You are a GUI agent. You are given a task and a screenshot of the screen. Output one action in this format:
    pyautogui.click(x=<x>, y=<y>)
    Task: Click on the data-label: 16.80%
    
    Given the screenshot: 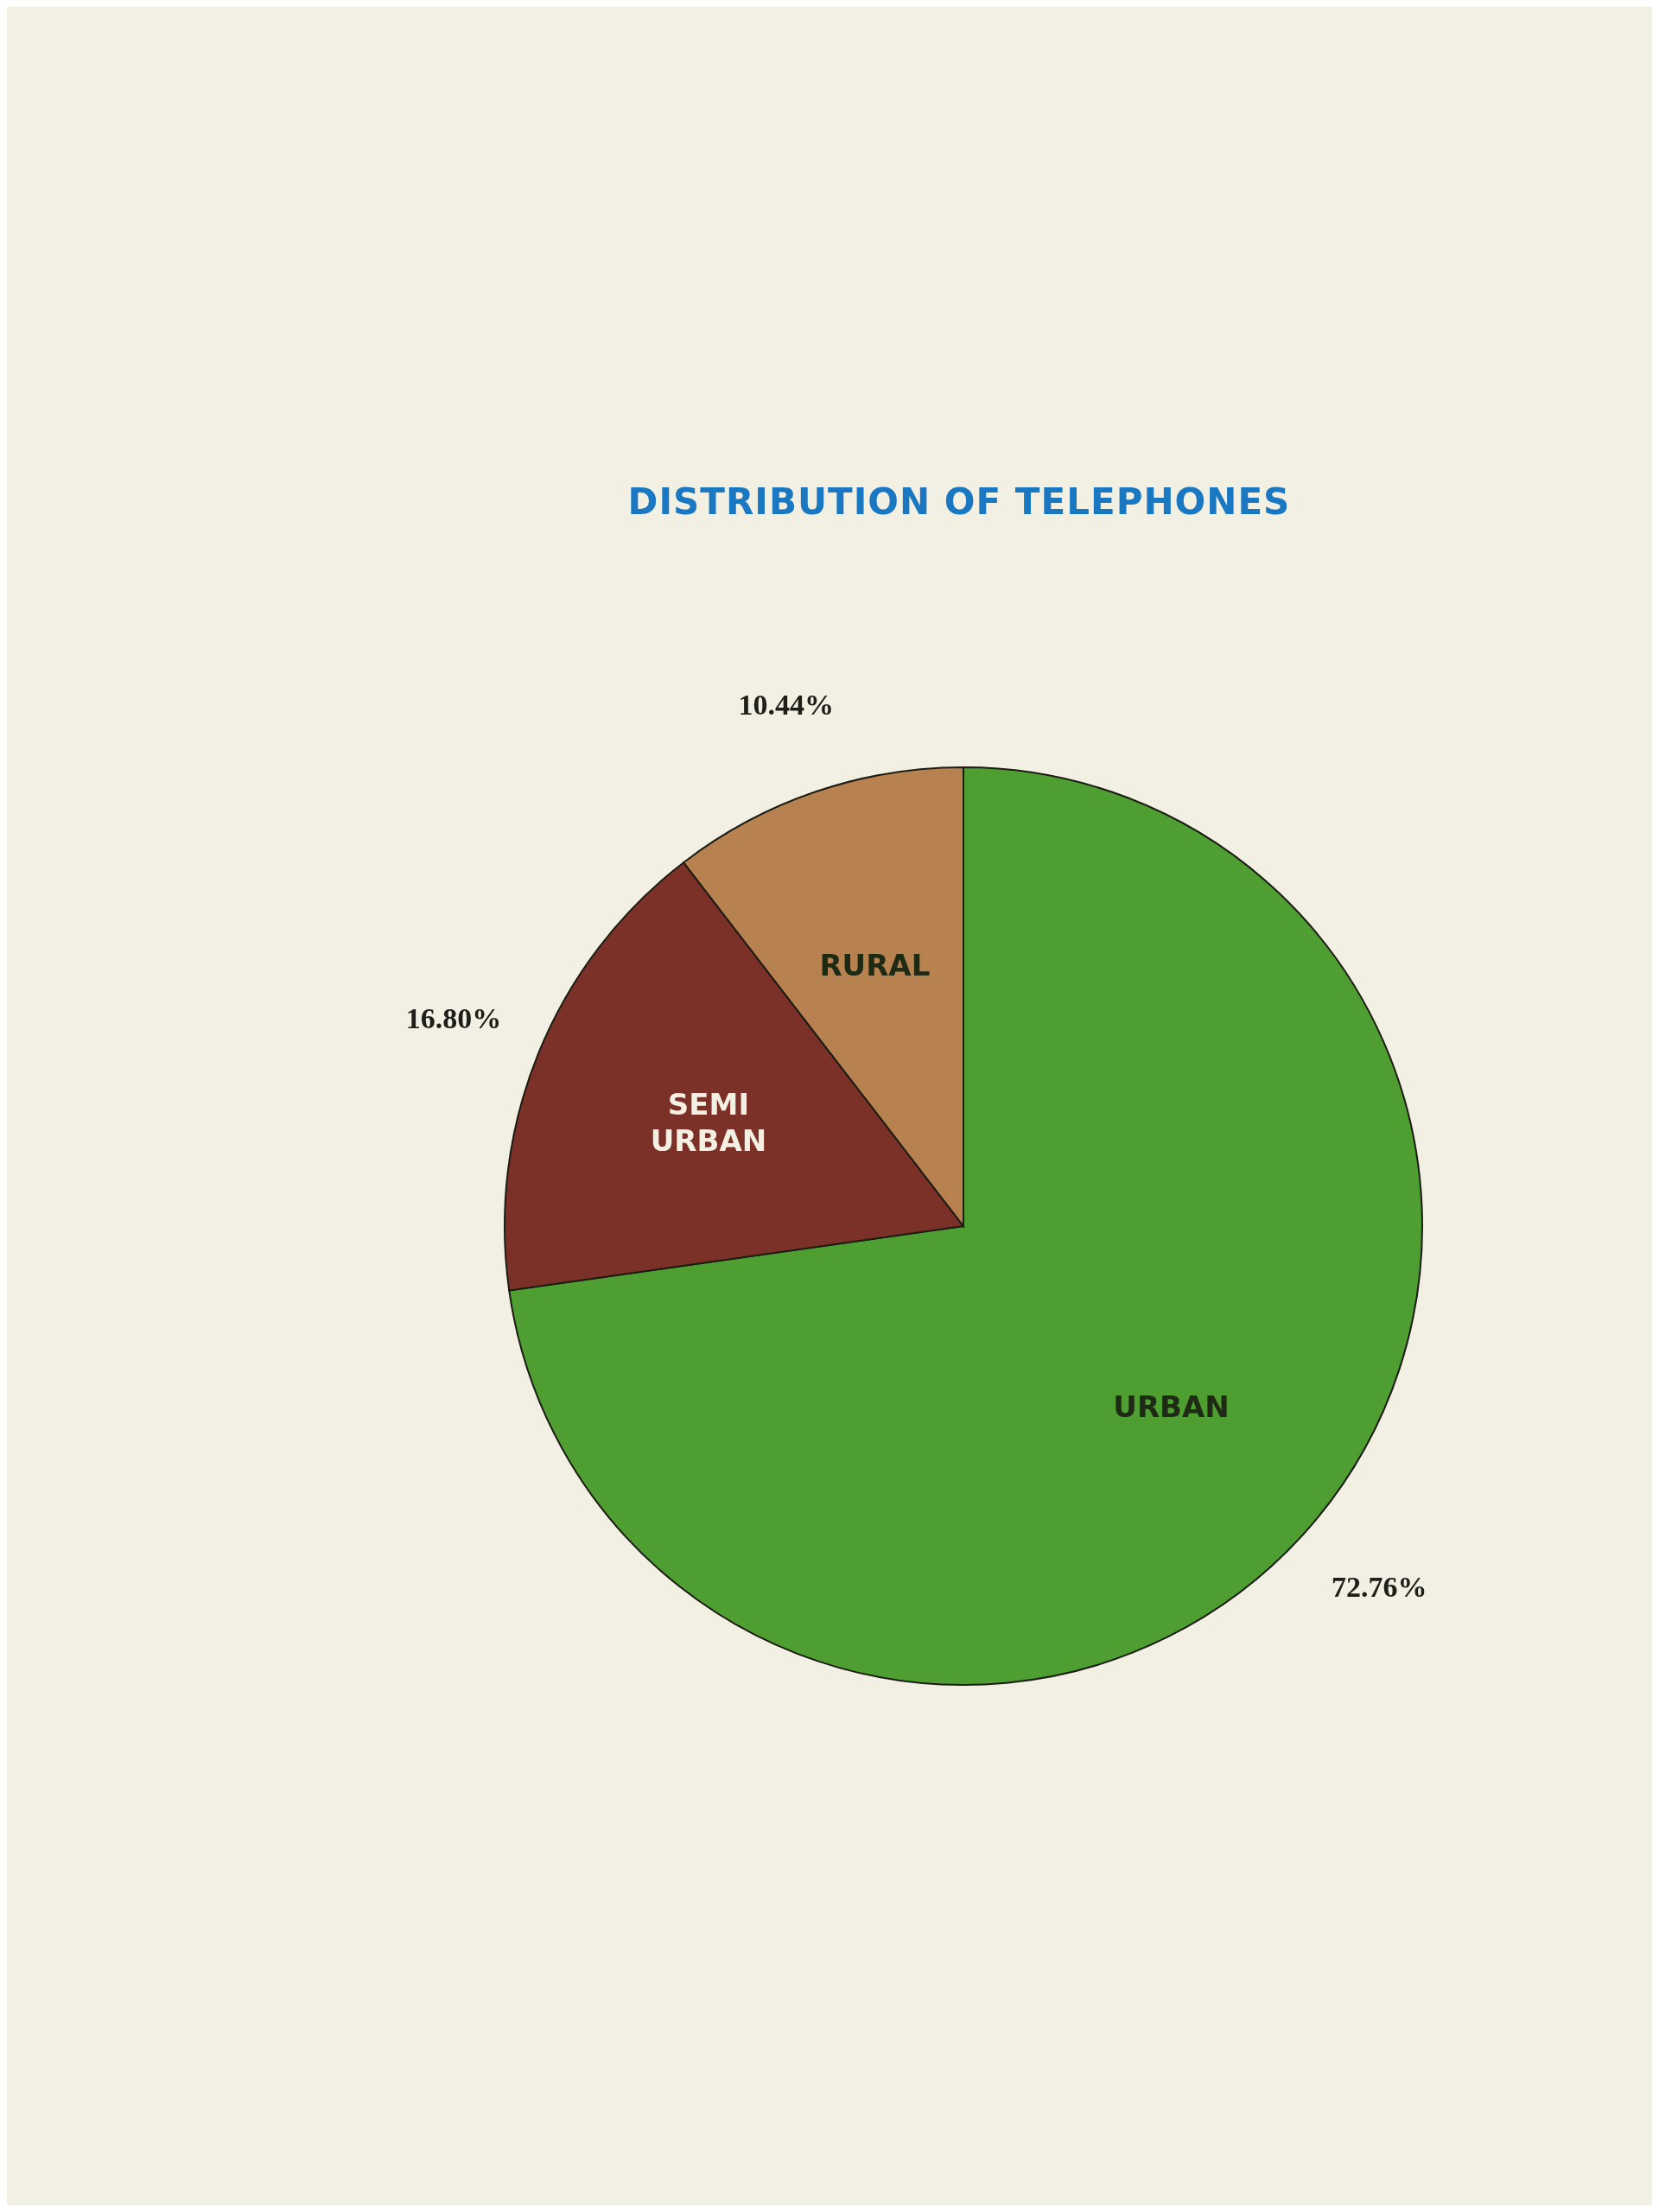 What is the action you would take?
    pyautogui.click(x=453, y=1017)
    